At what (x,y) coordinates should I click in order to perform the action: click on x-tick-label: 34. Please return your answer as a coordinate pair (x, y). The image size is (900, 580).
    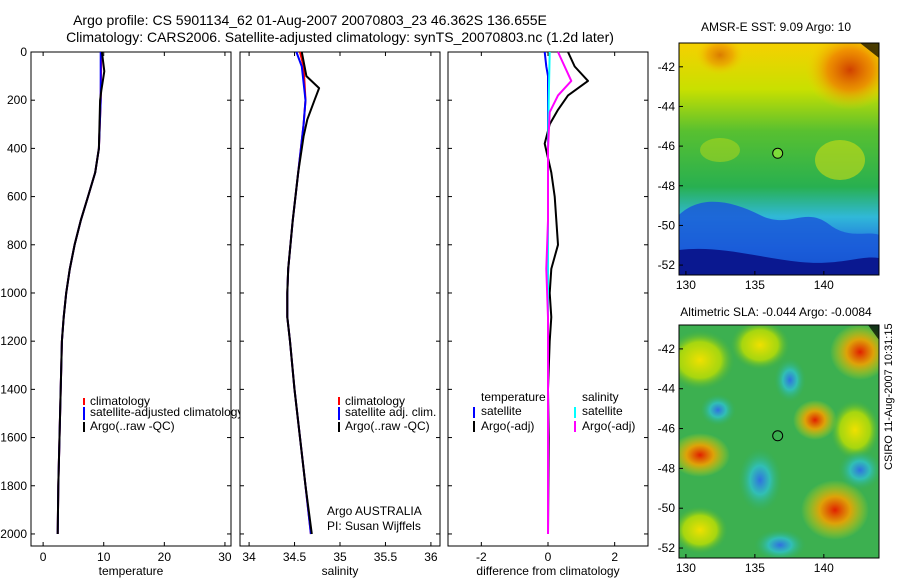
    Looking at the image, I should click on (249, 557).